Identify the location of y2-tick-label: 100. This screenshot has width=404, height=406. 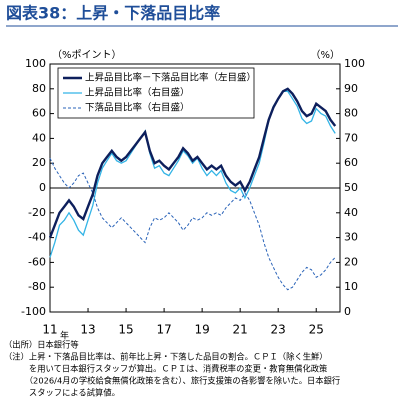
(354, 63).